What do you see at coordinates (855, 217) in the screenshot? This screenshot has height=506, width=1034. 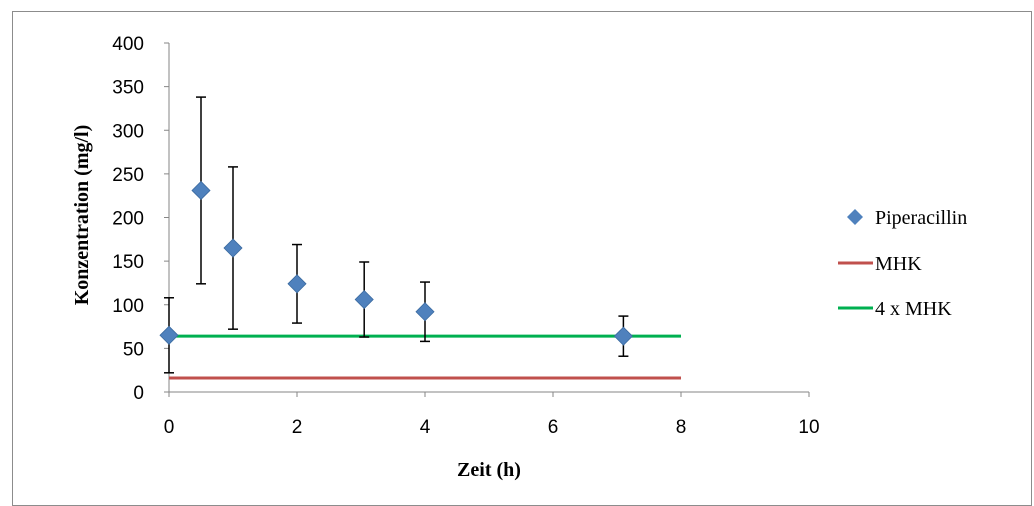 I see `legend-marker-diamond` at bounding box center [855, 217].